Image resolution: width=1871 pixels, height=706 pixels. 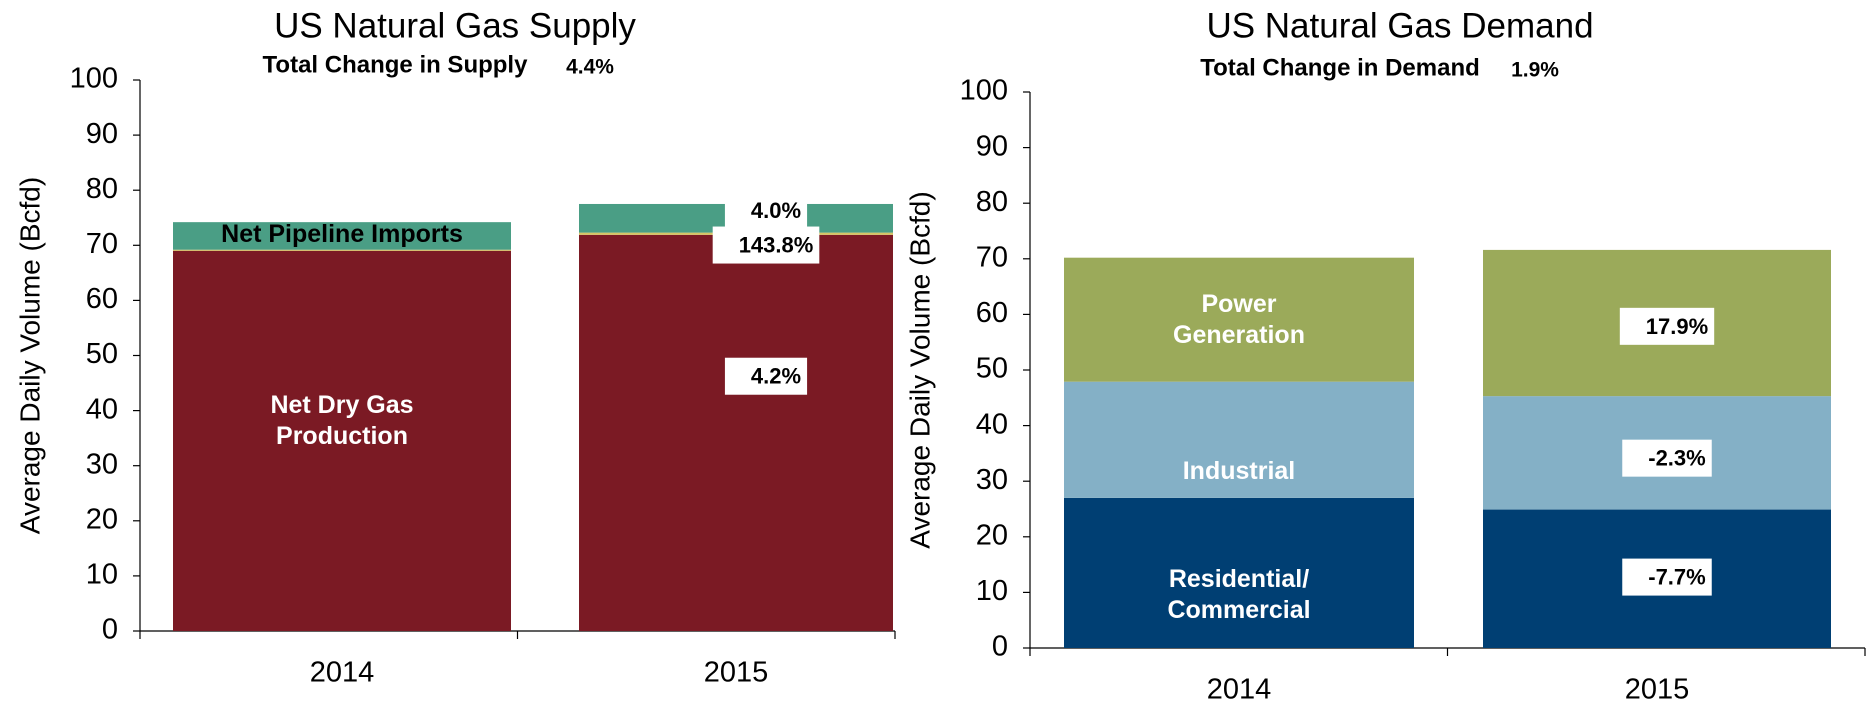 I want to click on segment-name: Power Generation, so click(x=1239, y=319).